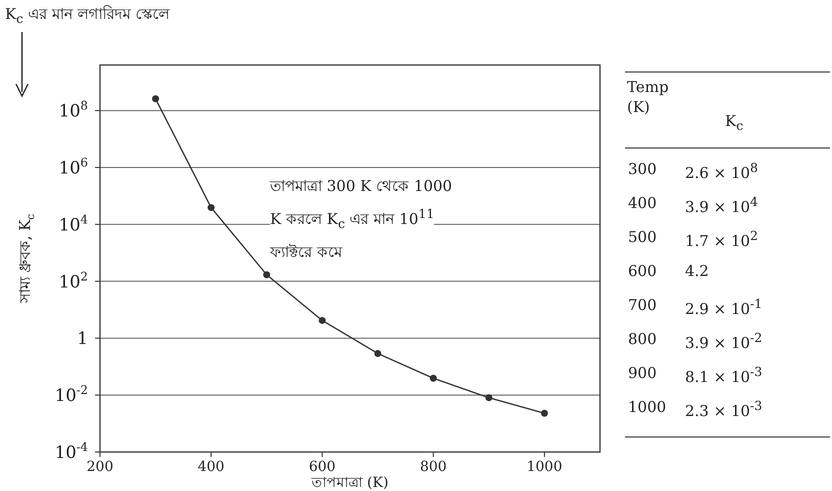 Image resolution: width=832 pixels, height=491 pixels. Describe the element at coordinates (648, 97) in the screenshot. I see `annotation: Temp (K)` at that location.